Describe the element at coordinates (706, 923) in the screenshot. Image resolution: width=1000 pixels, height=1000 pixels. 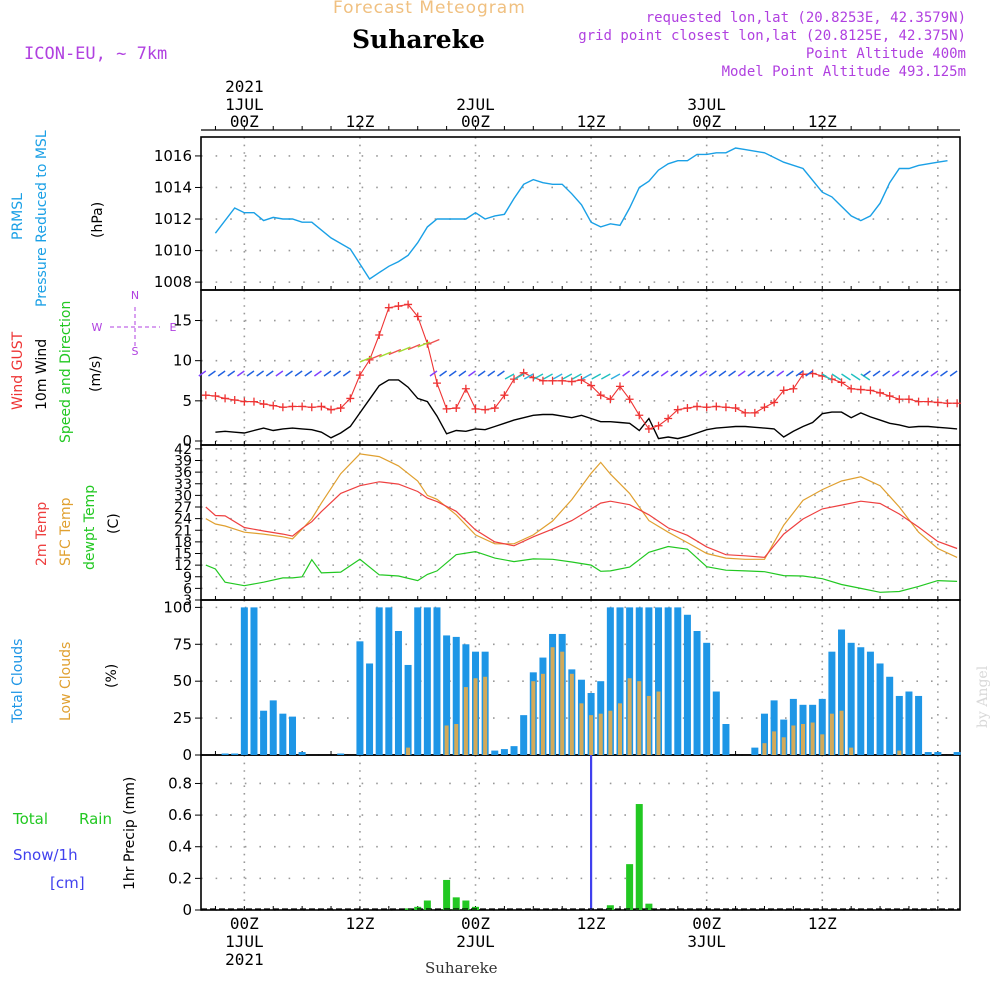
I see `bottom-hour-label: 00Z` at that location.